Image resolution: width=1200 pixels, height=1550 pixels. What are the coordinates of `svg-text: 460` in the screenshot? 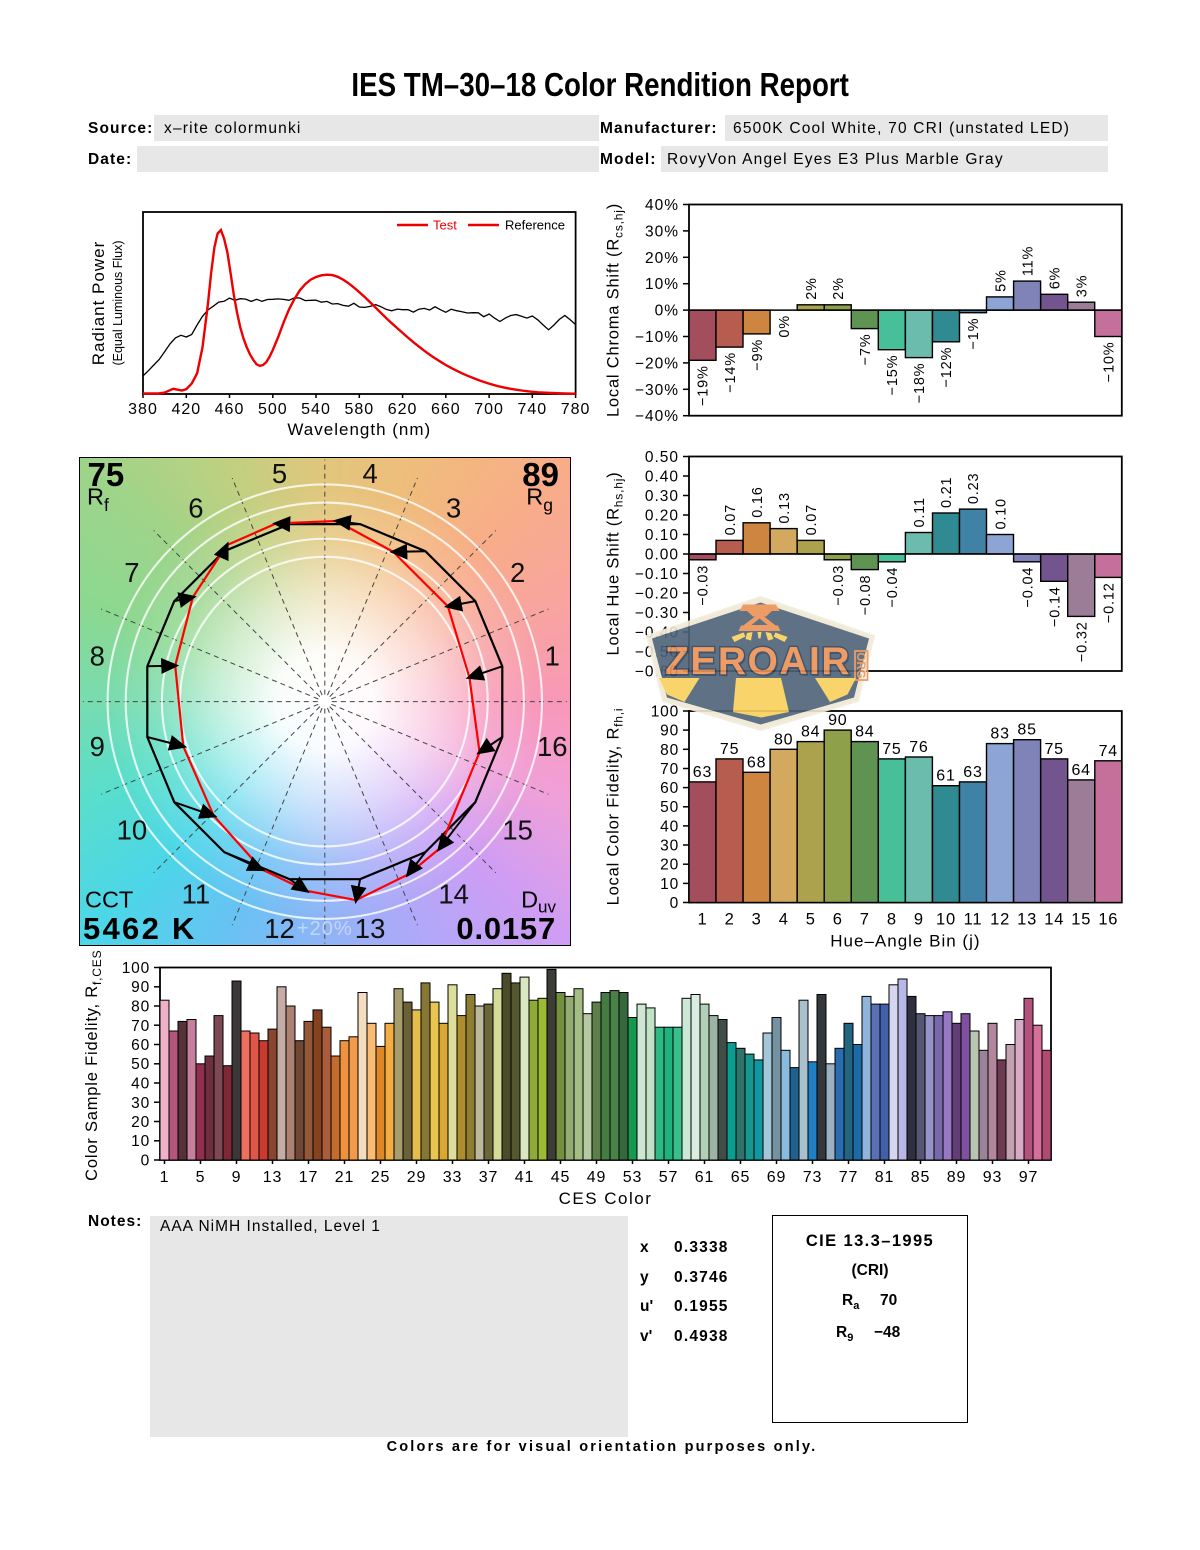 It's located at (230, 409).